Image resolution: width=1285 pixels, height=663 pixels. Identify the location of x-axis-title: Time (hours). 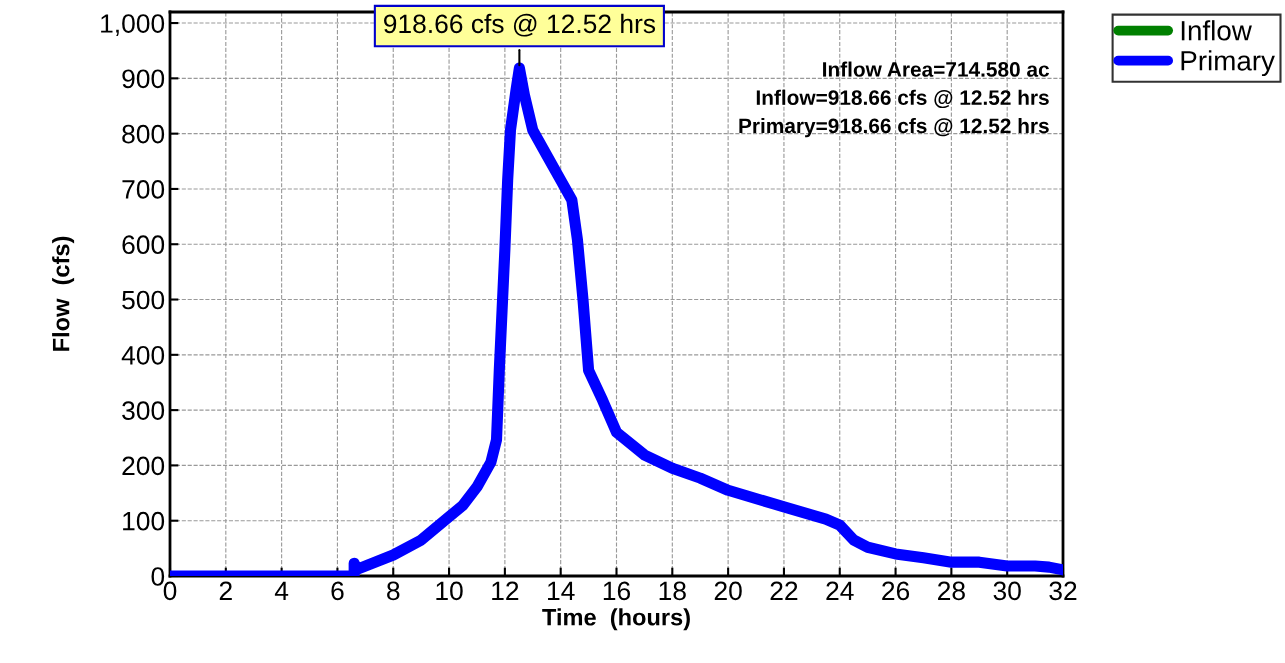
(616, 619).